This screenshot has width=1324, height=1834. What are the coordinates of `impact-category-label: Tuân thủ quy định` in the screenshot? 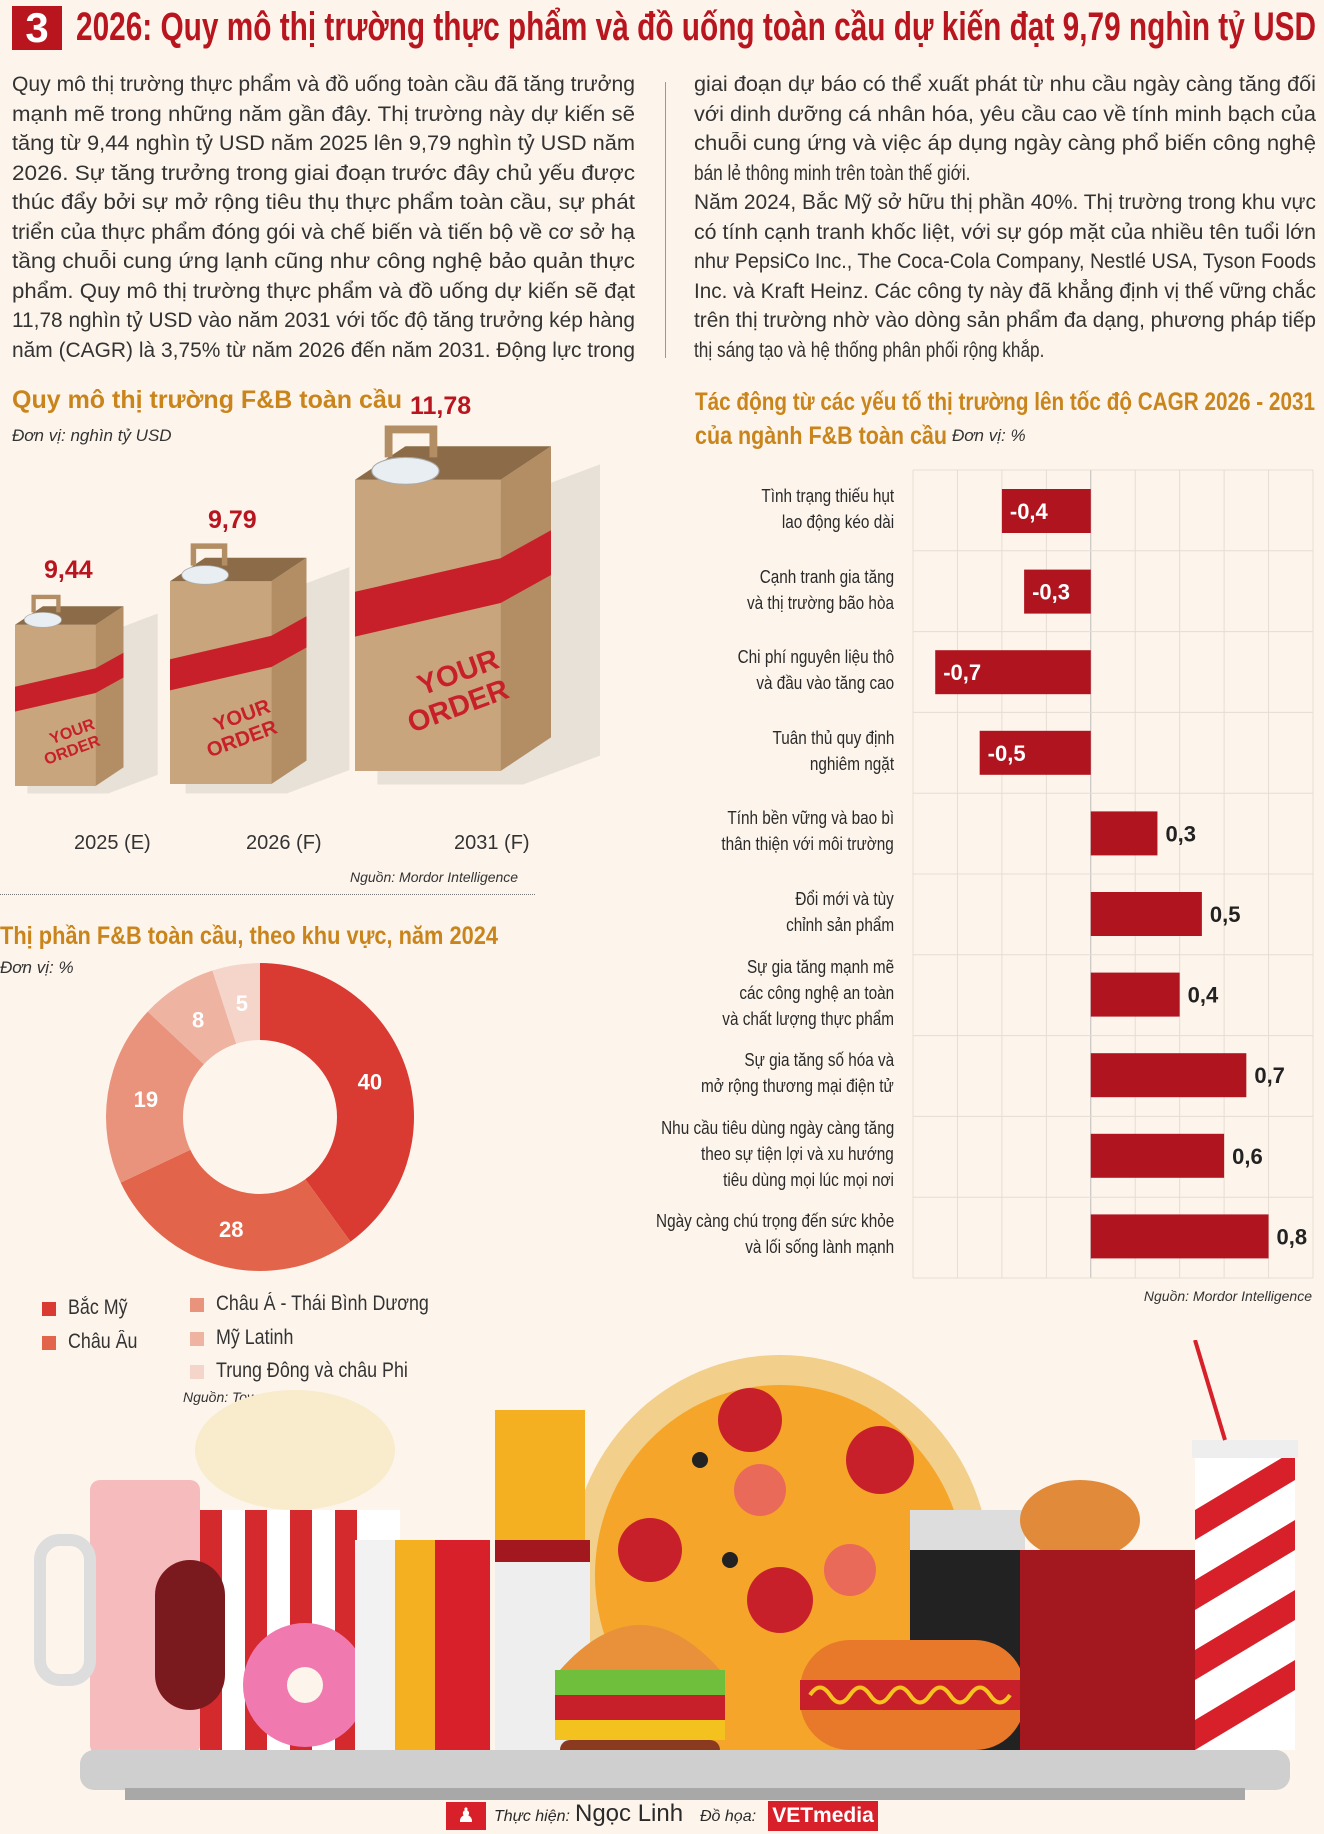 It's located at (833, 737).